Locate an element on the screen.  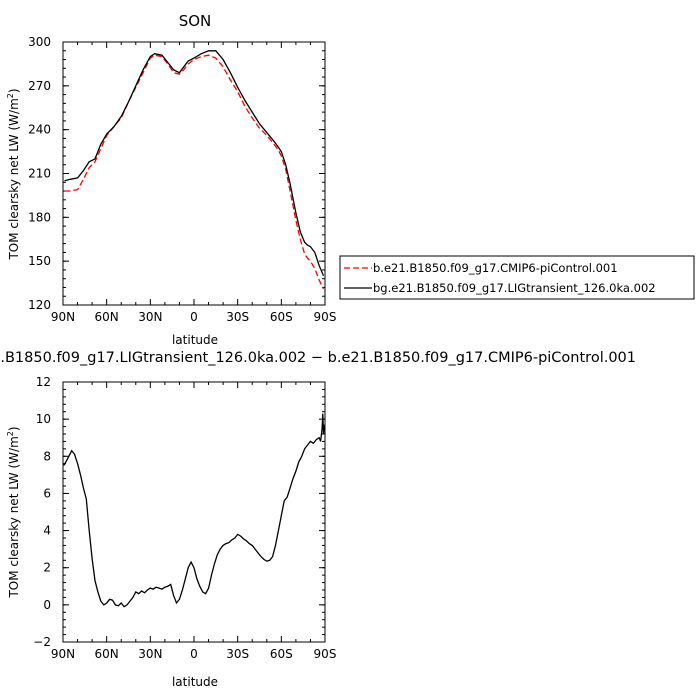
legend-box is located at coordinates (517, 277).